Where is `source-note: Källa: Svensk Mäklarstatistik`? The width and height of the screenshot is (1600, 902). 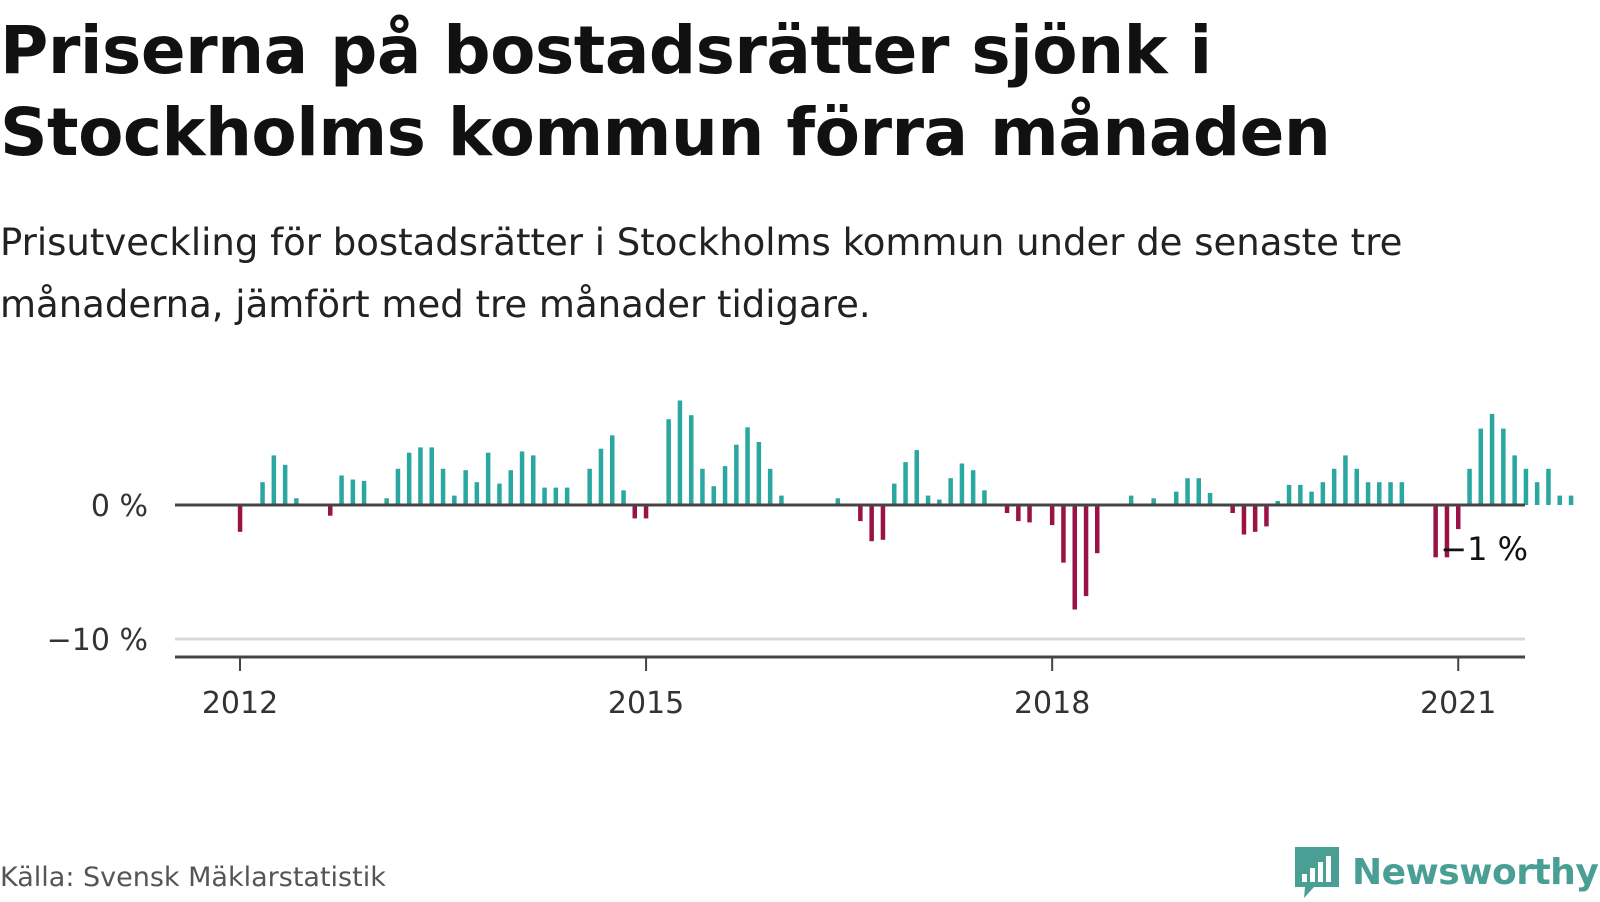 source-note: Källa: Svensk Mäklarstatistik is located at coordinates (193, 877).